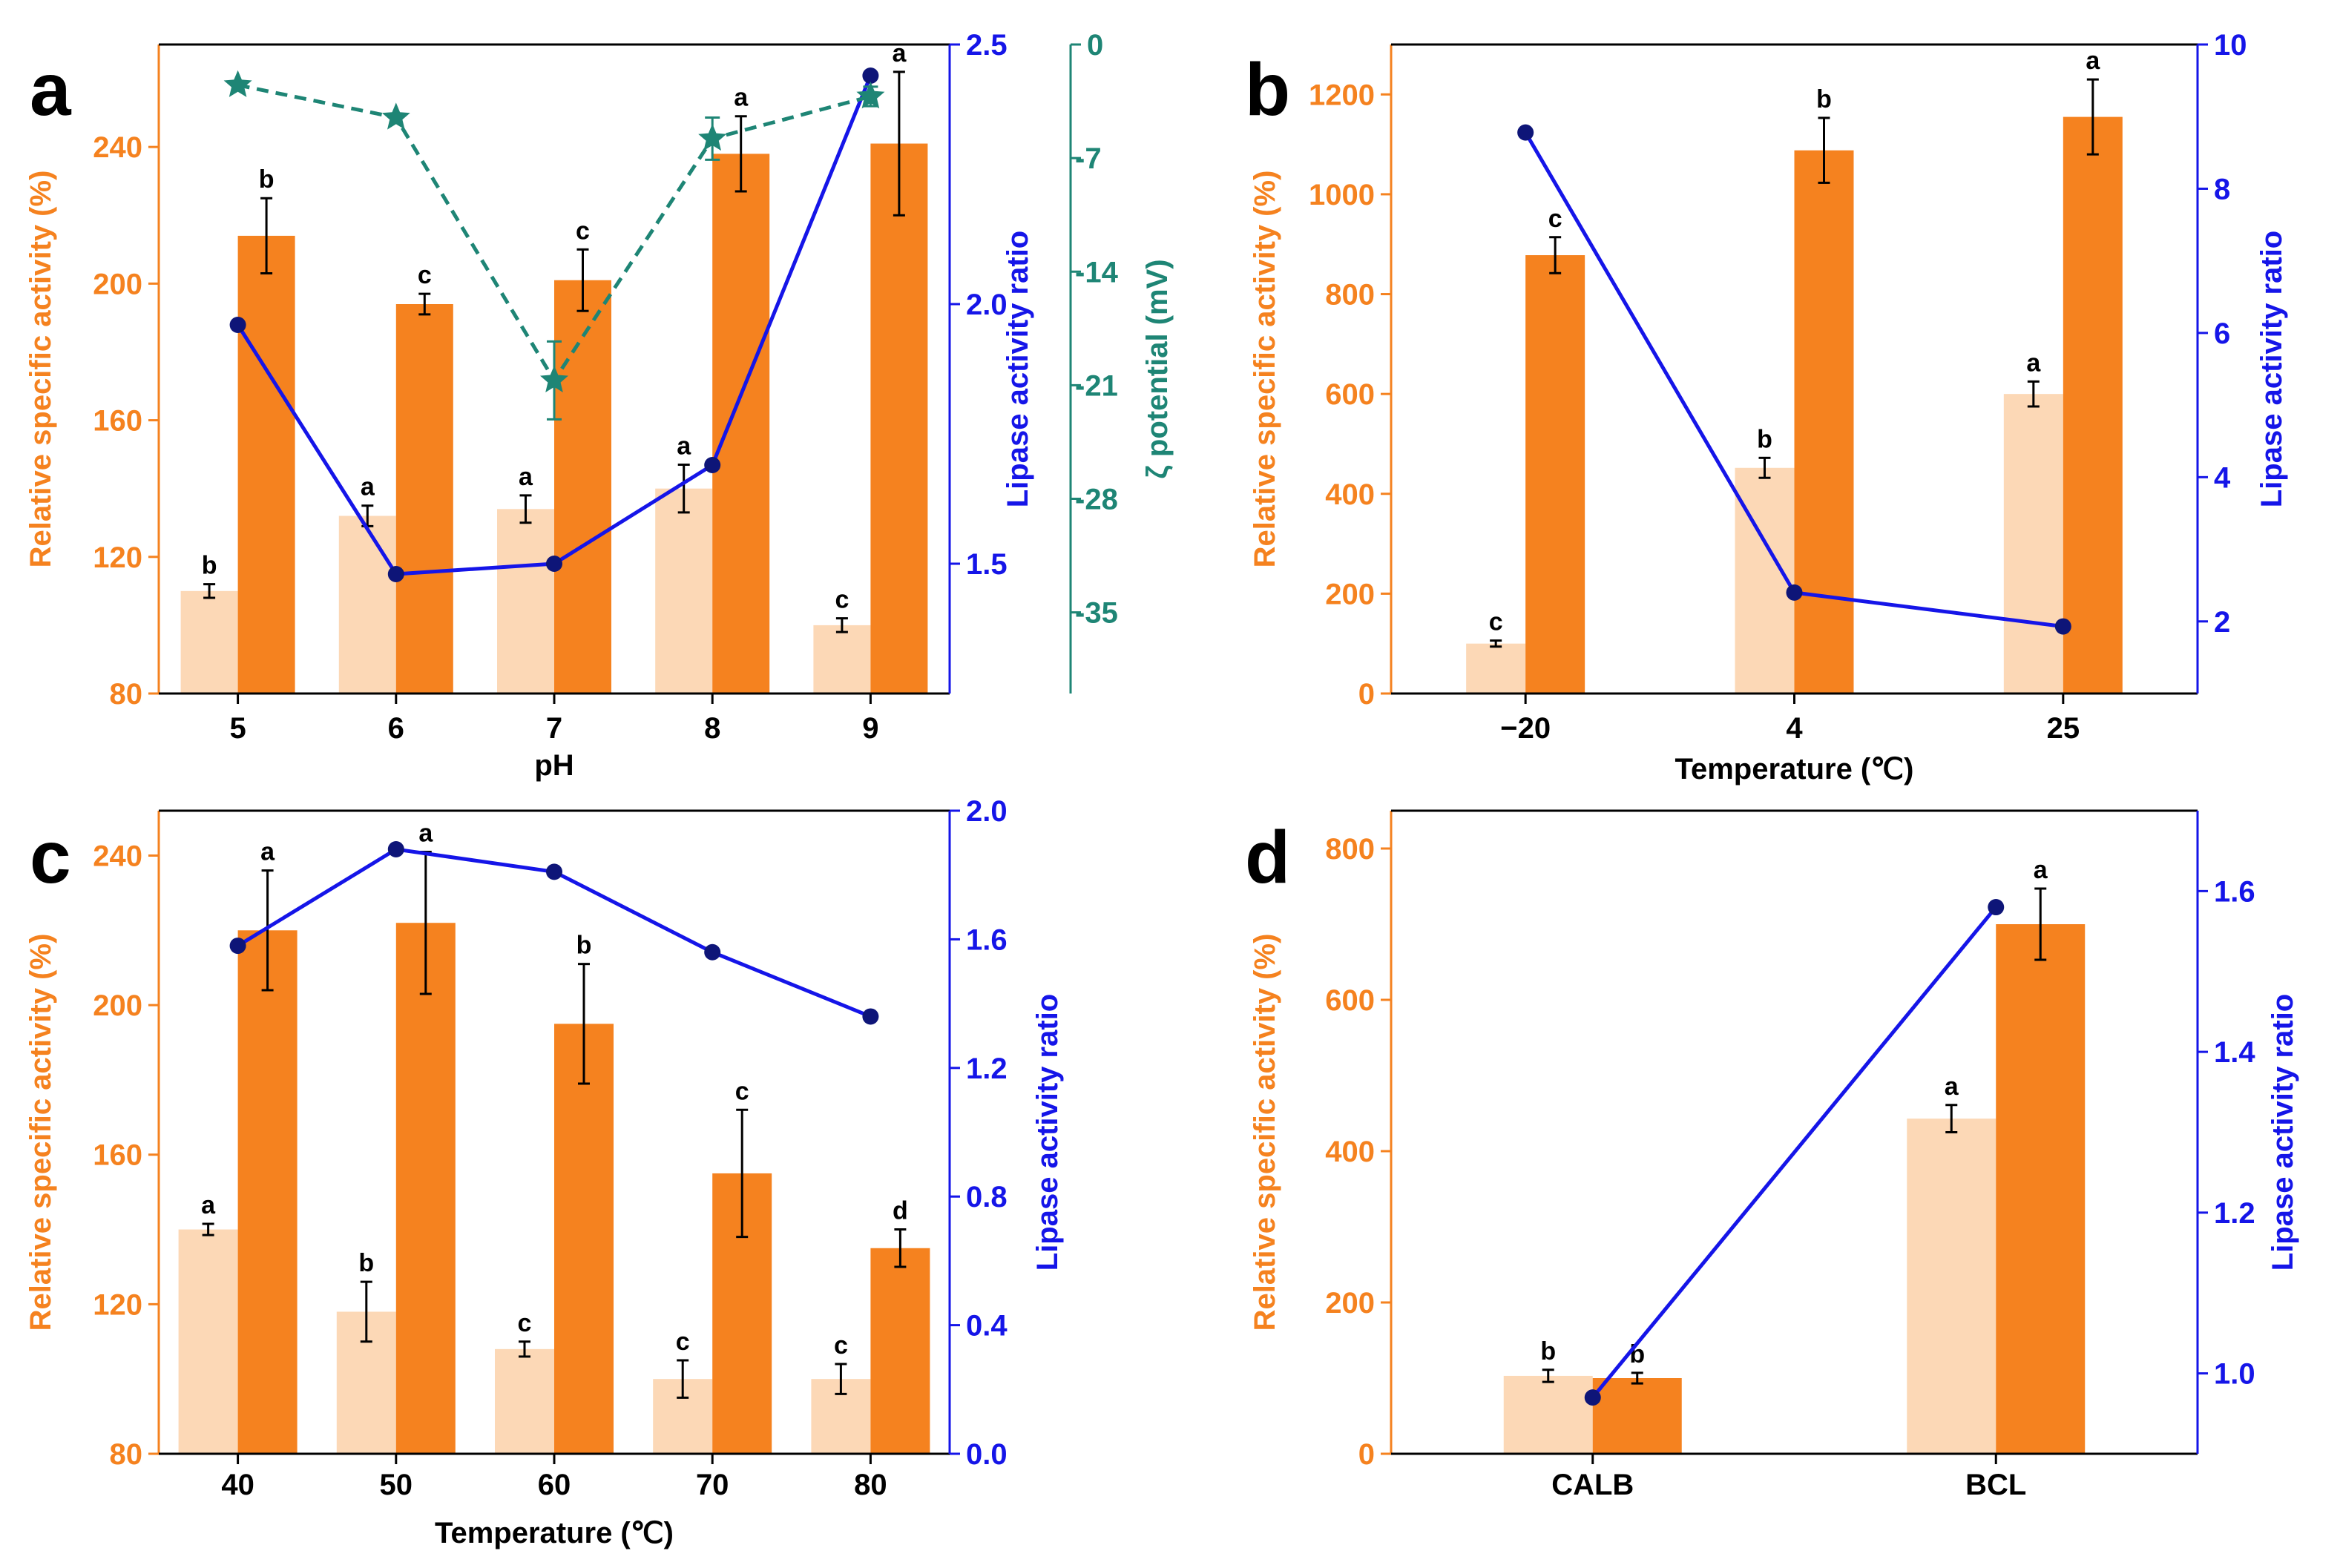 This screenshot has width=2340, height=1568. I want to click on y2-tick-label: 0.8, so click(987, 1197).